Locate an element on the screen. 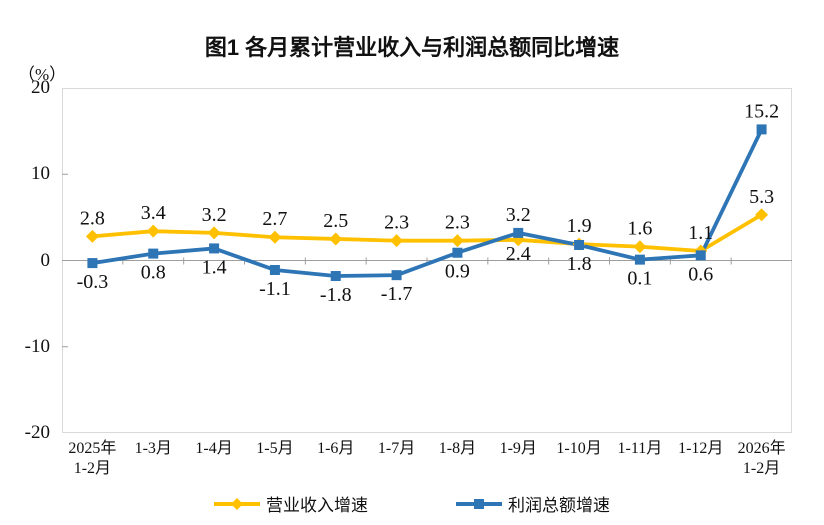 This screenshot has height=525, width=824. data-label: 1.1 is located at coordinates (700, 233).